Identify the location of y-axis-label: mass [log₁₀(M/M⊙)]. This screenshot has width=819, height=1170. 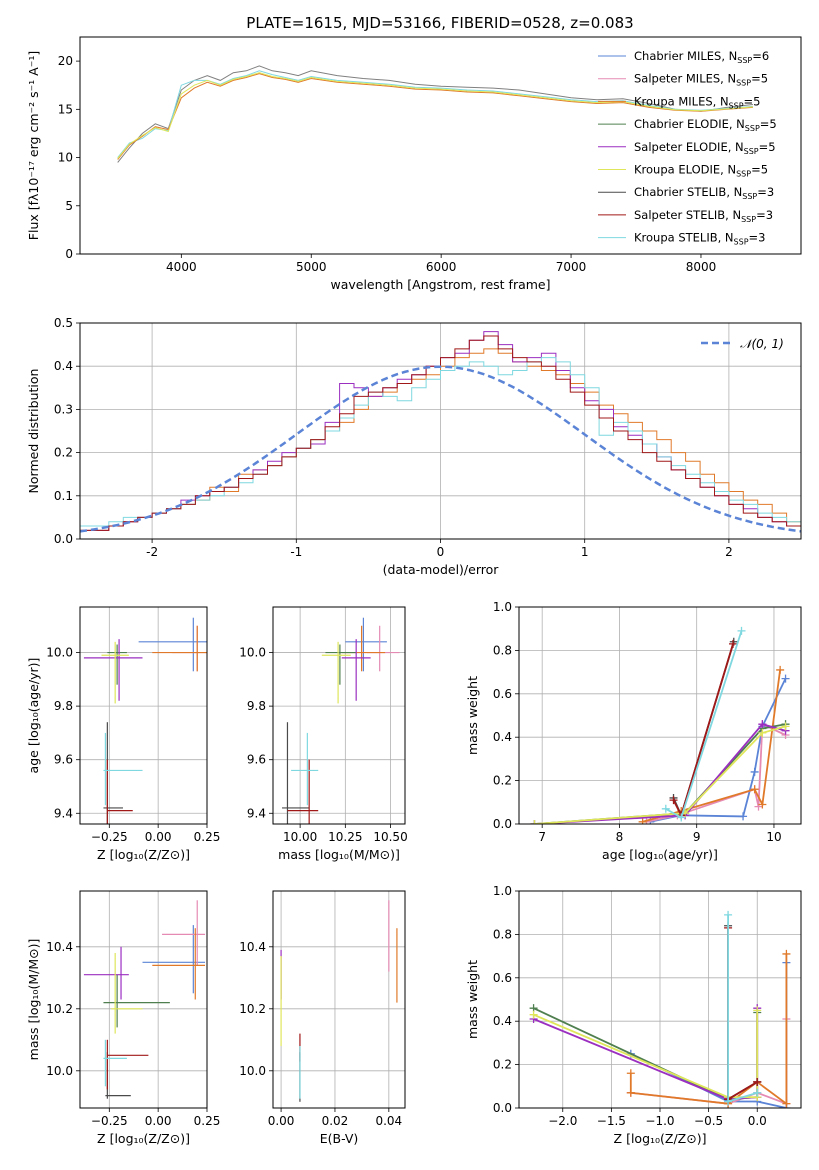
(33, 1000).